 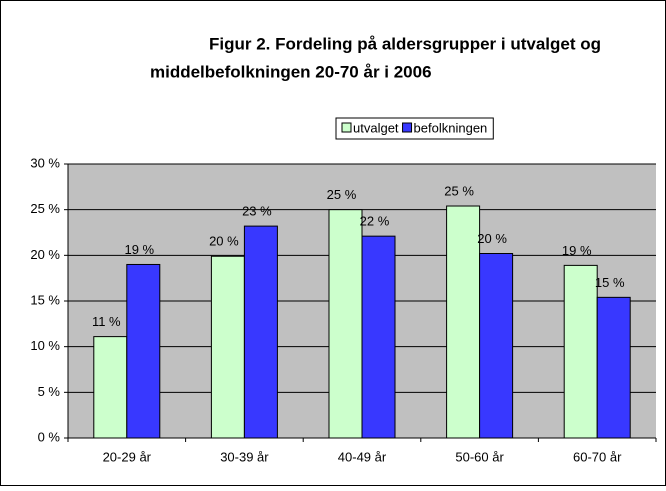 I want to click on x-tick-label: 20-29 år, so click(x=127, y=456).